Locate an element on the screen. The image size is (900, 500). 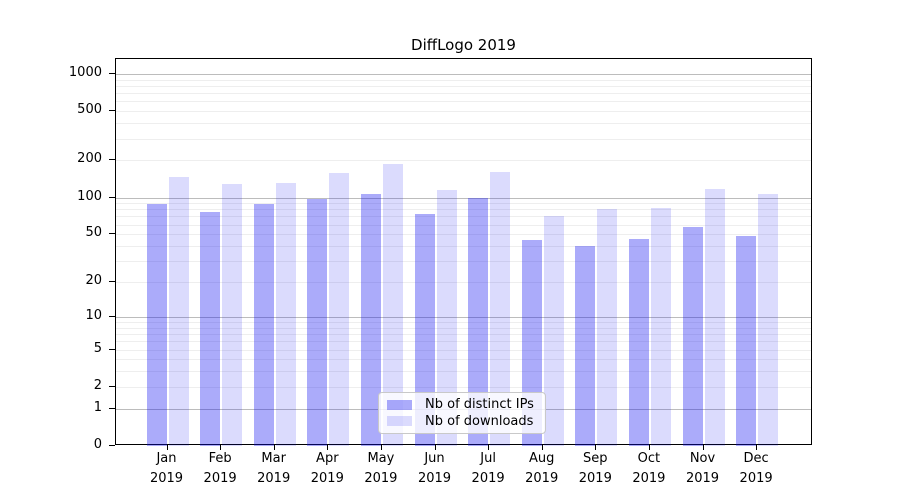
x-label-month: Nov is located at coordinates (702, 458).